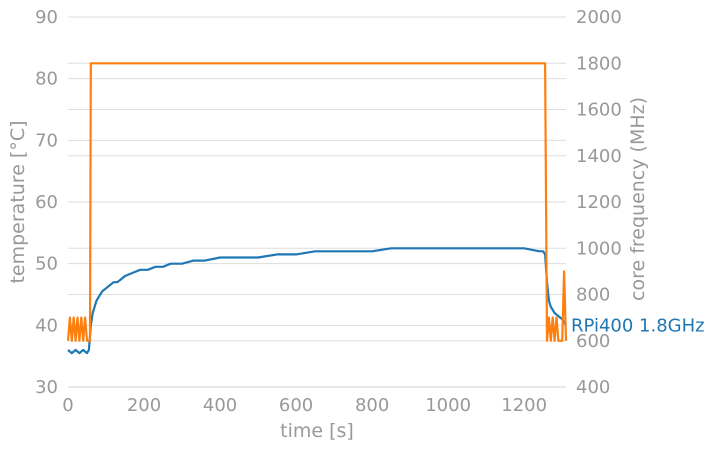 The height and width of the screenshot is (450, 724). Describe the element at coordinates (144, 405) in the screenshot. I see `x-tick-label: 200` at that location.